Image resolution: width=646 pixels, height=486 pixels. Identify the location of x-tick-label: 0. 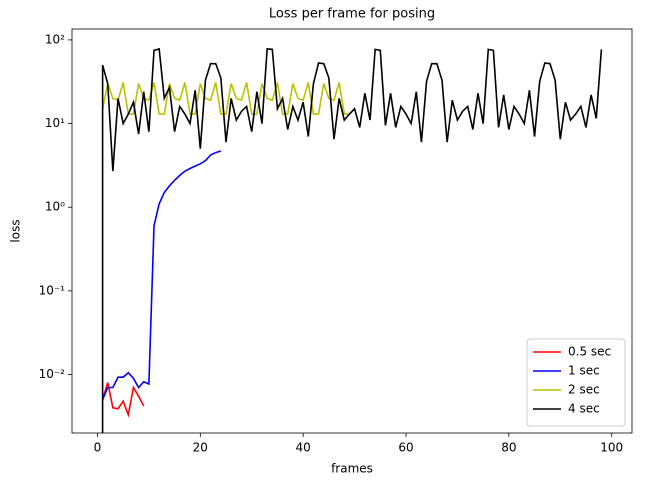
(98, 448).